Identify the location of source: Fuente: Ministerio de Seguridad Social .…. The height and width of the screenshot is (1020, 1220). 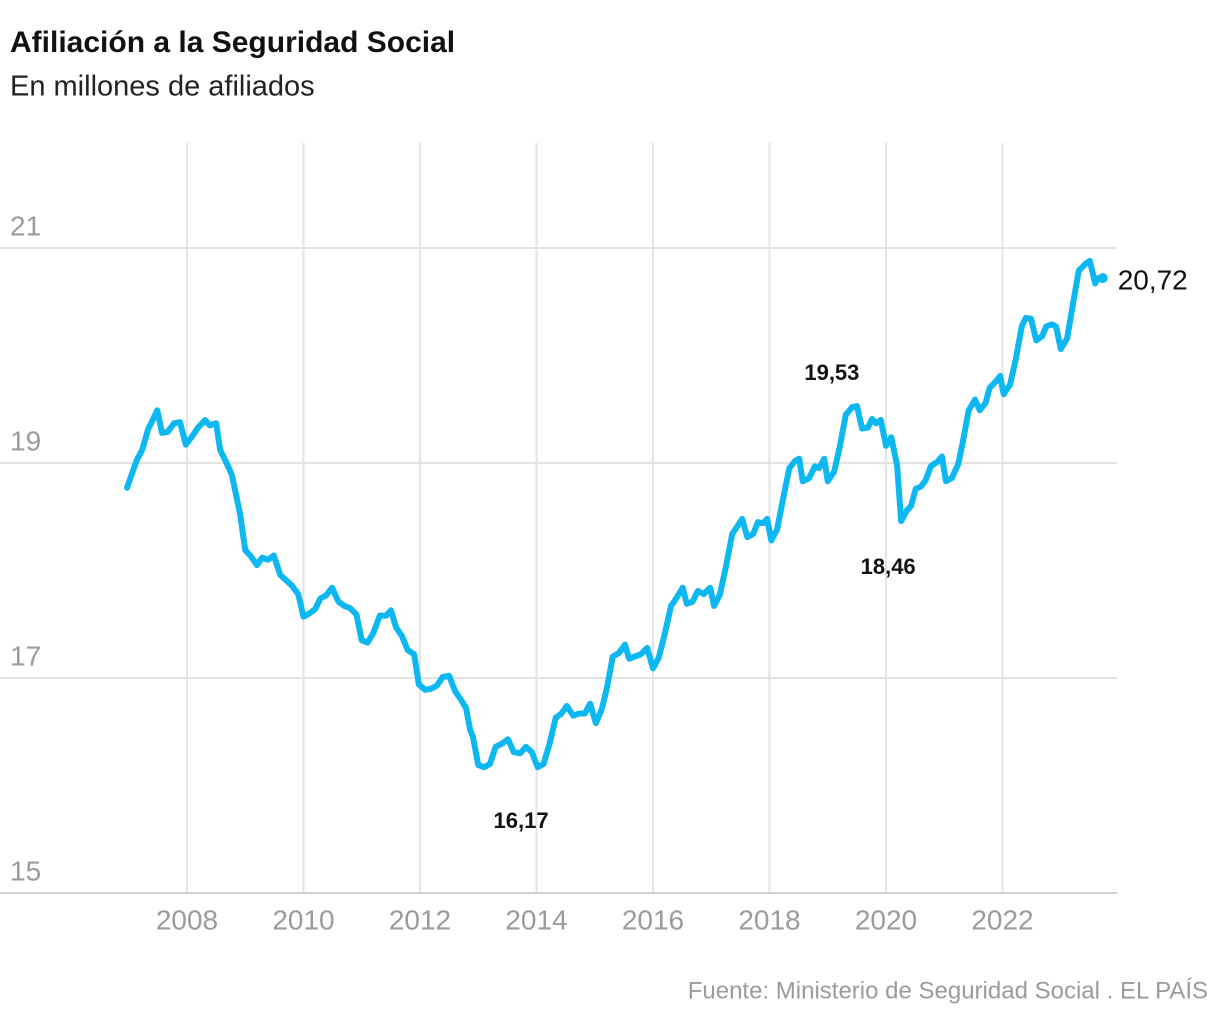
(948, 990).